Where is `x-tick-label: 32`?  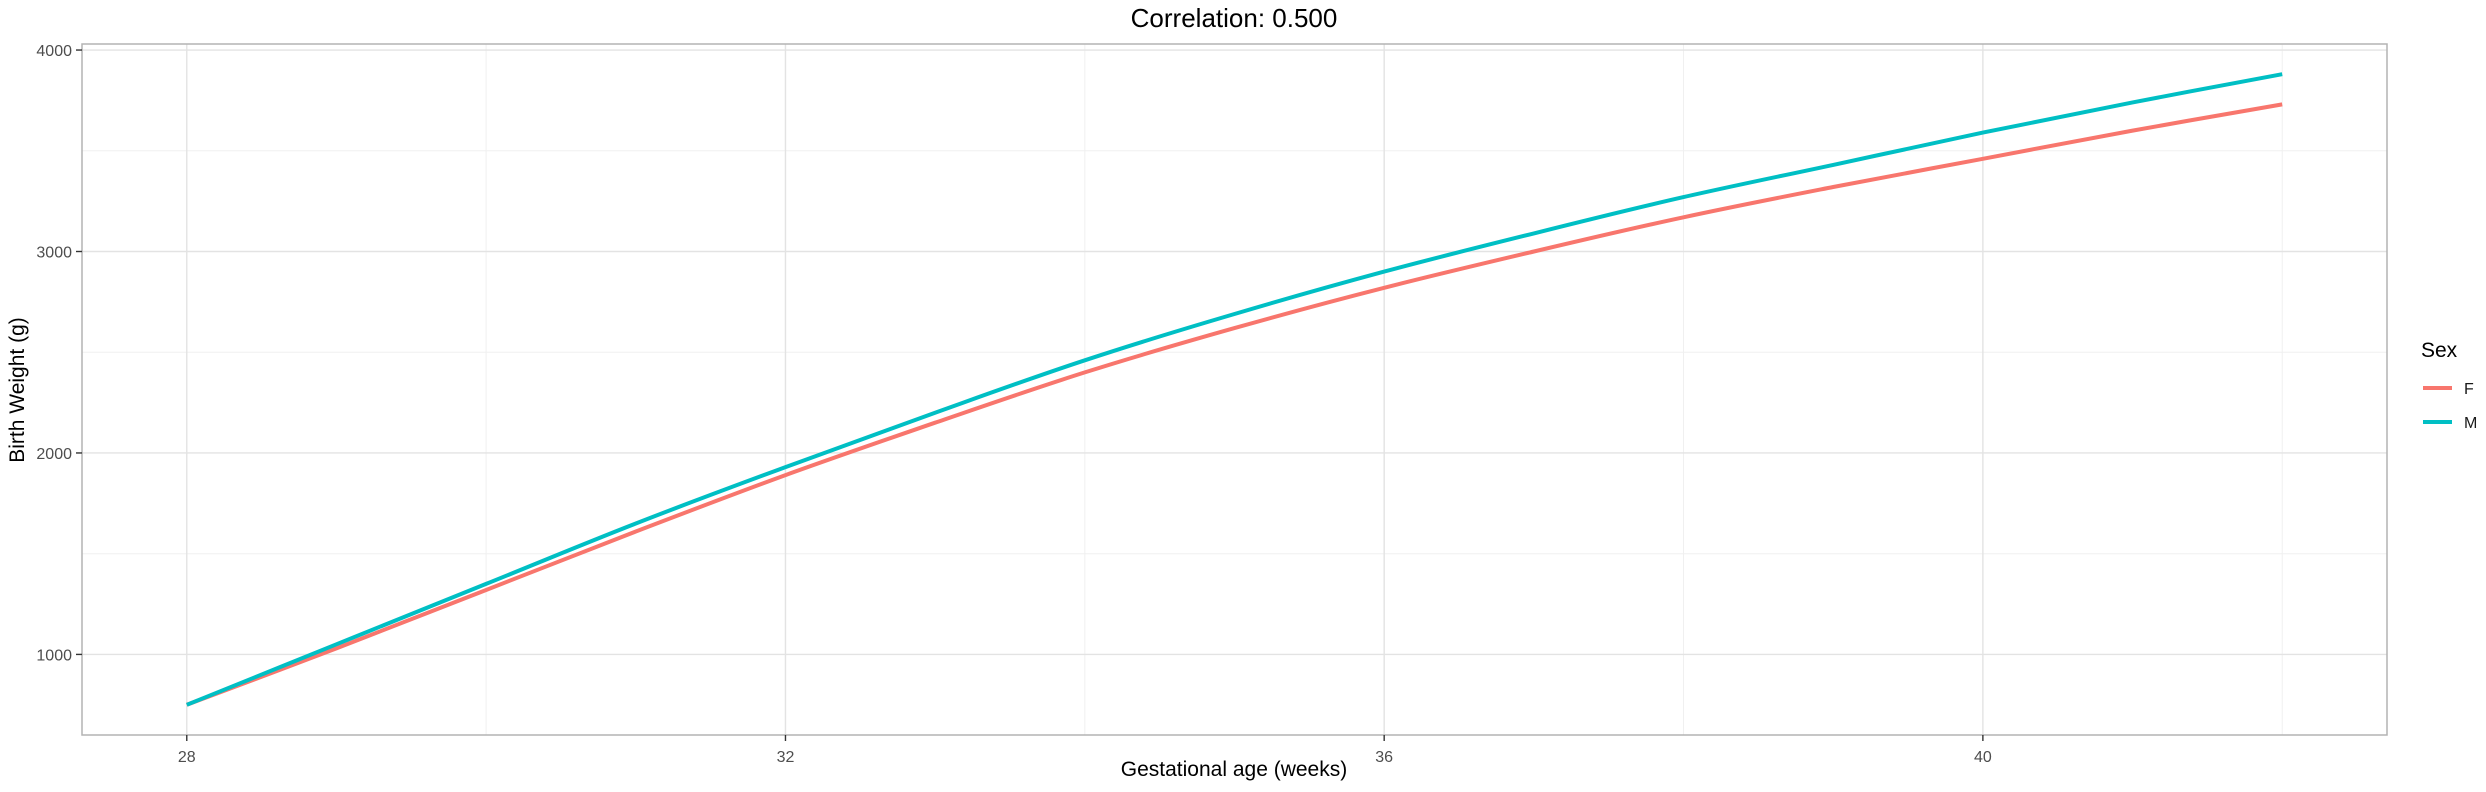 x-tick-label: 32 is located at coordinates (786, 757).